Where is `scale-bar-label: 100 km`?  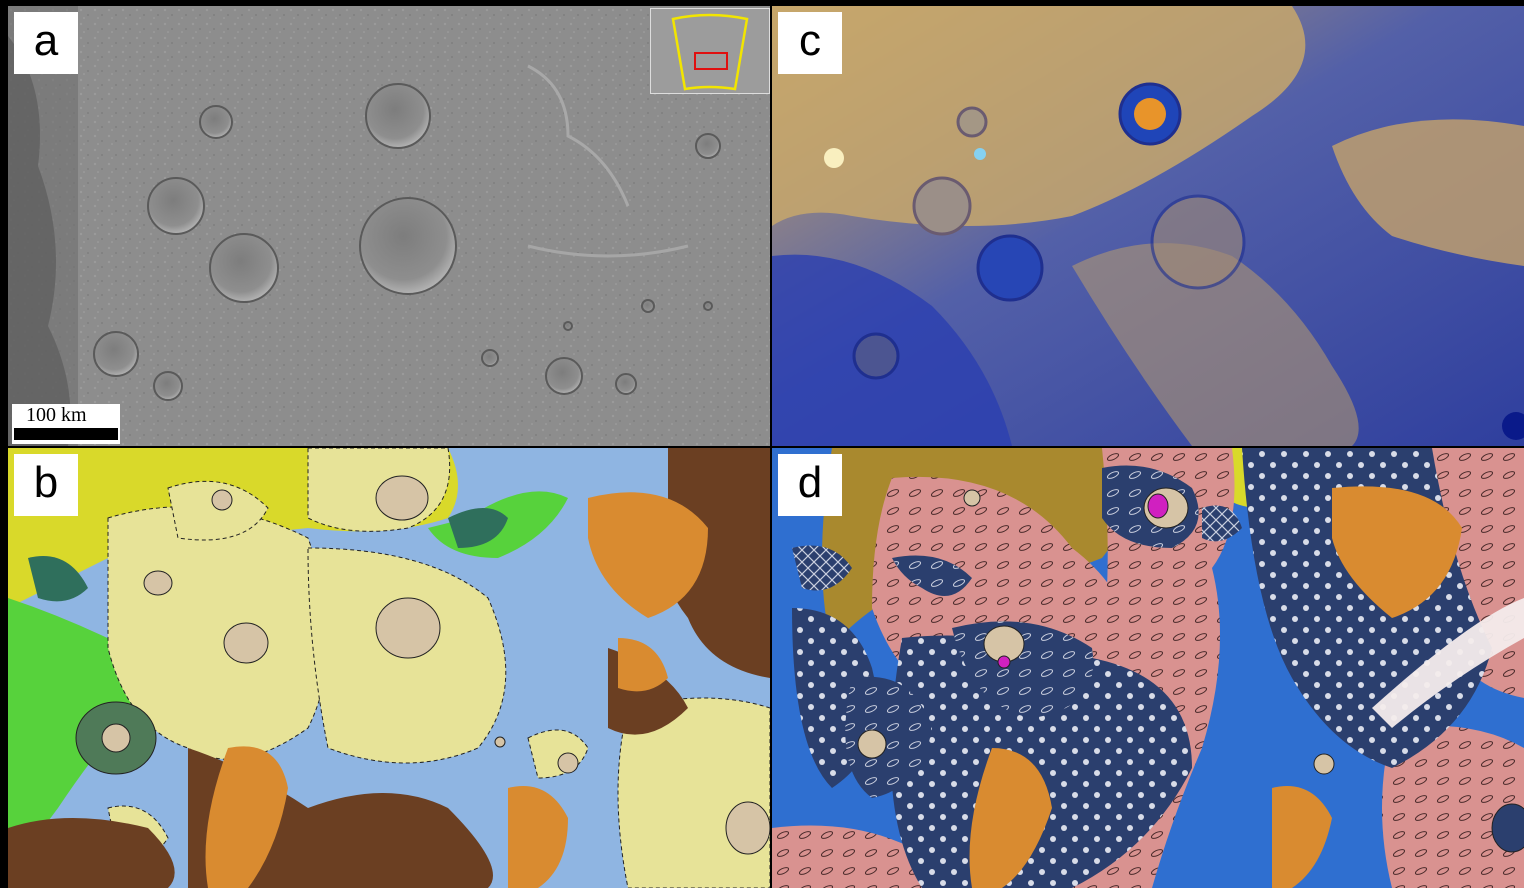
scale-bar-label: 100 km is located at coordinates (56, 415).